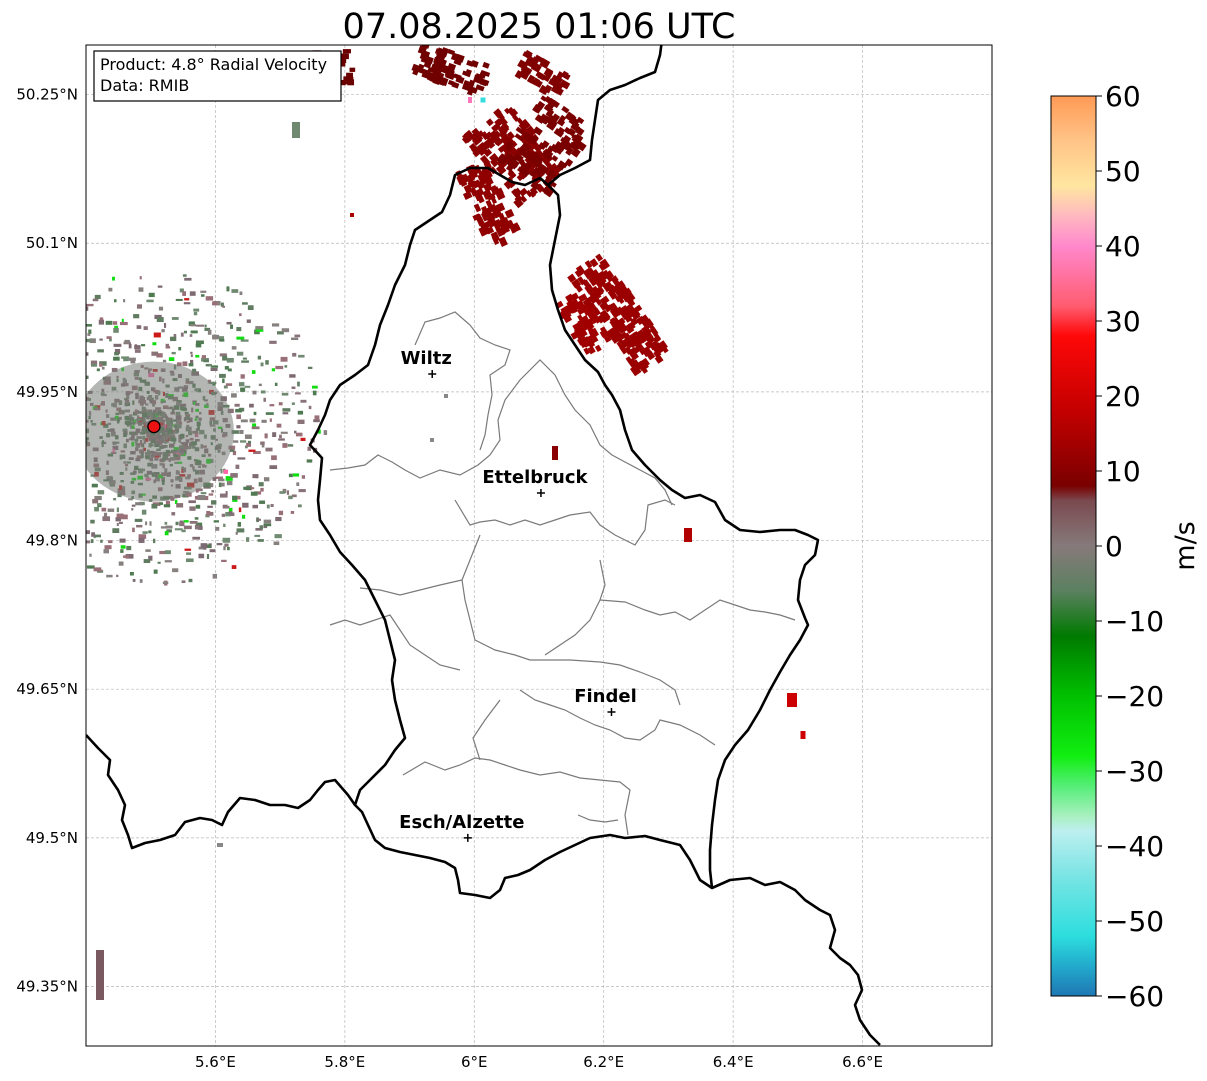 This screenshot has height=1081, width=1207. I want to click on district-border-west, so click(571, 620).